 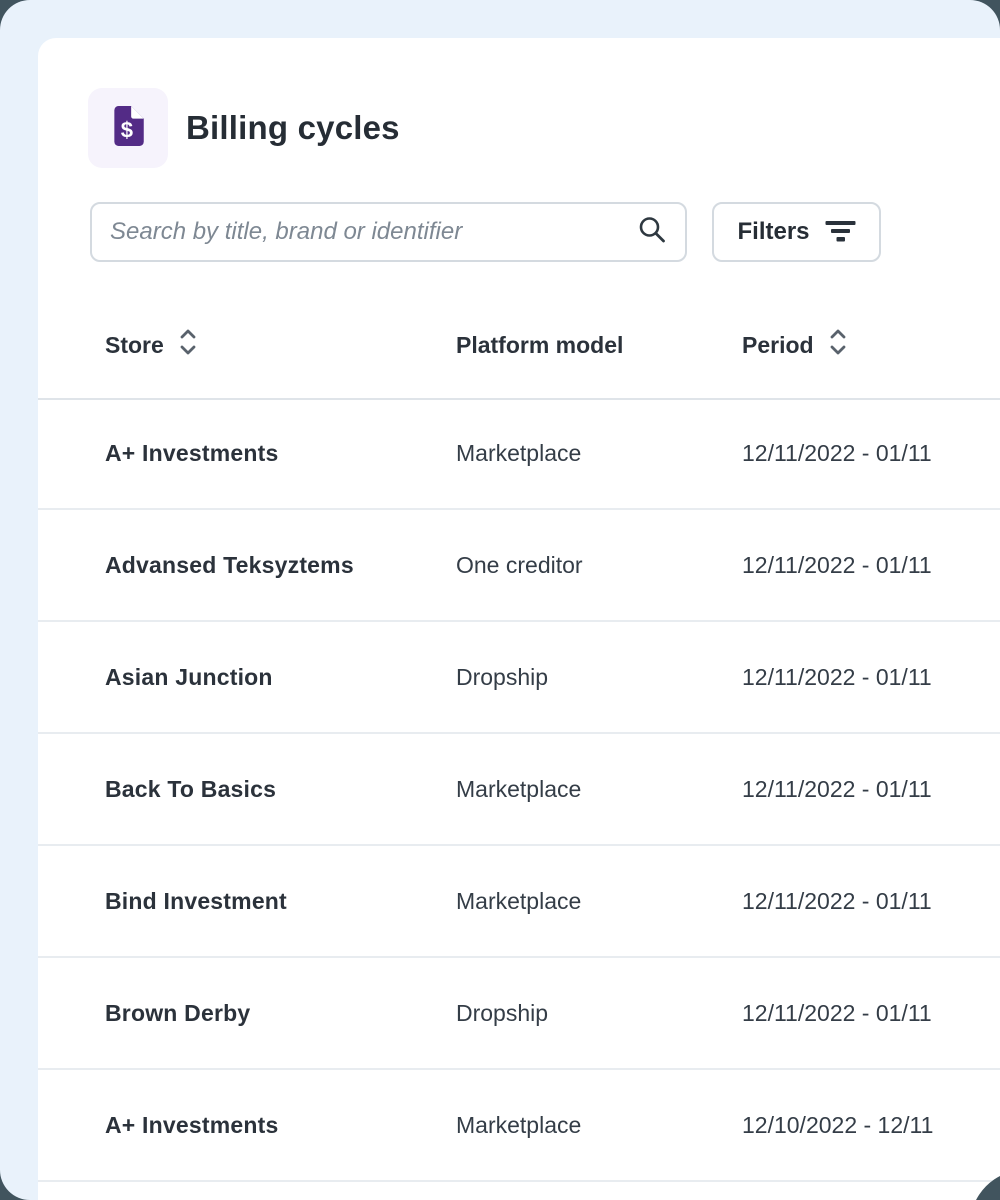 I want to click on filter-lines-icon, so click(x=840, y=232).